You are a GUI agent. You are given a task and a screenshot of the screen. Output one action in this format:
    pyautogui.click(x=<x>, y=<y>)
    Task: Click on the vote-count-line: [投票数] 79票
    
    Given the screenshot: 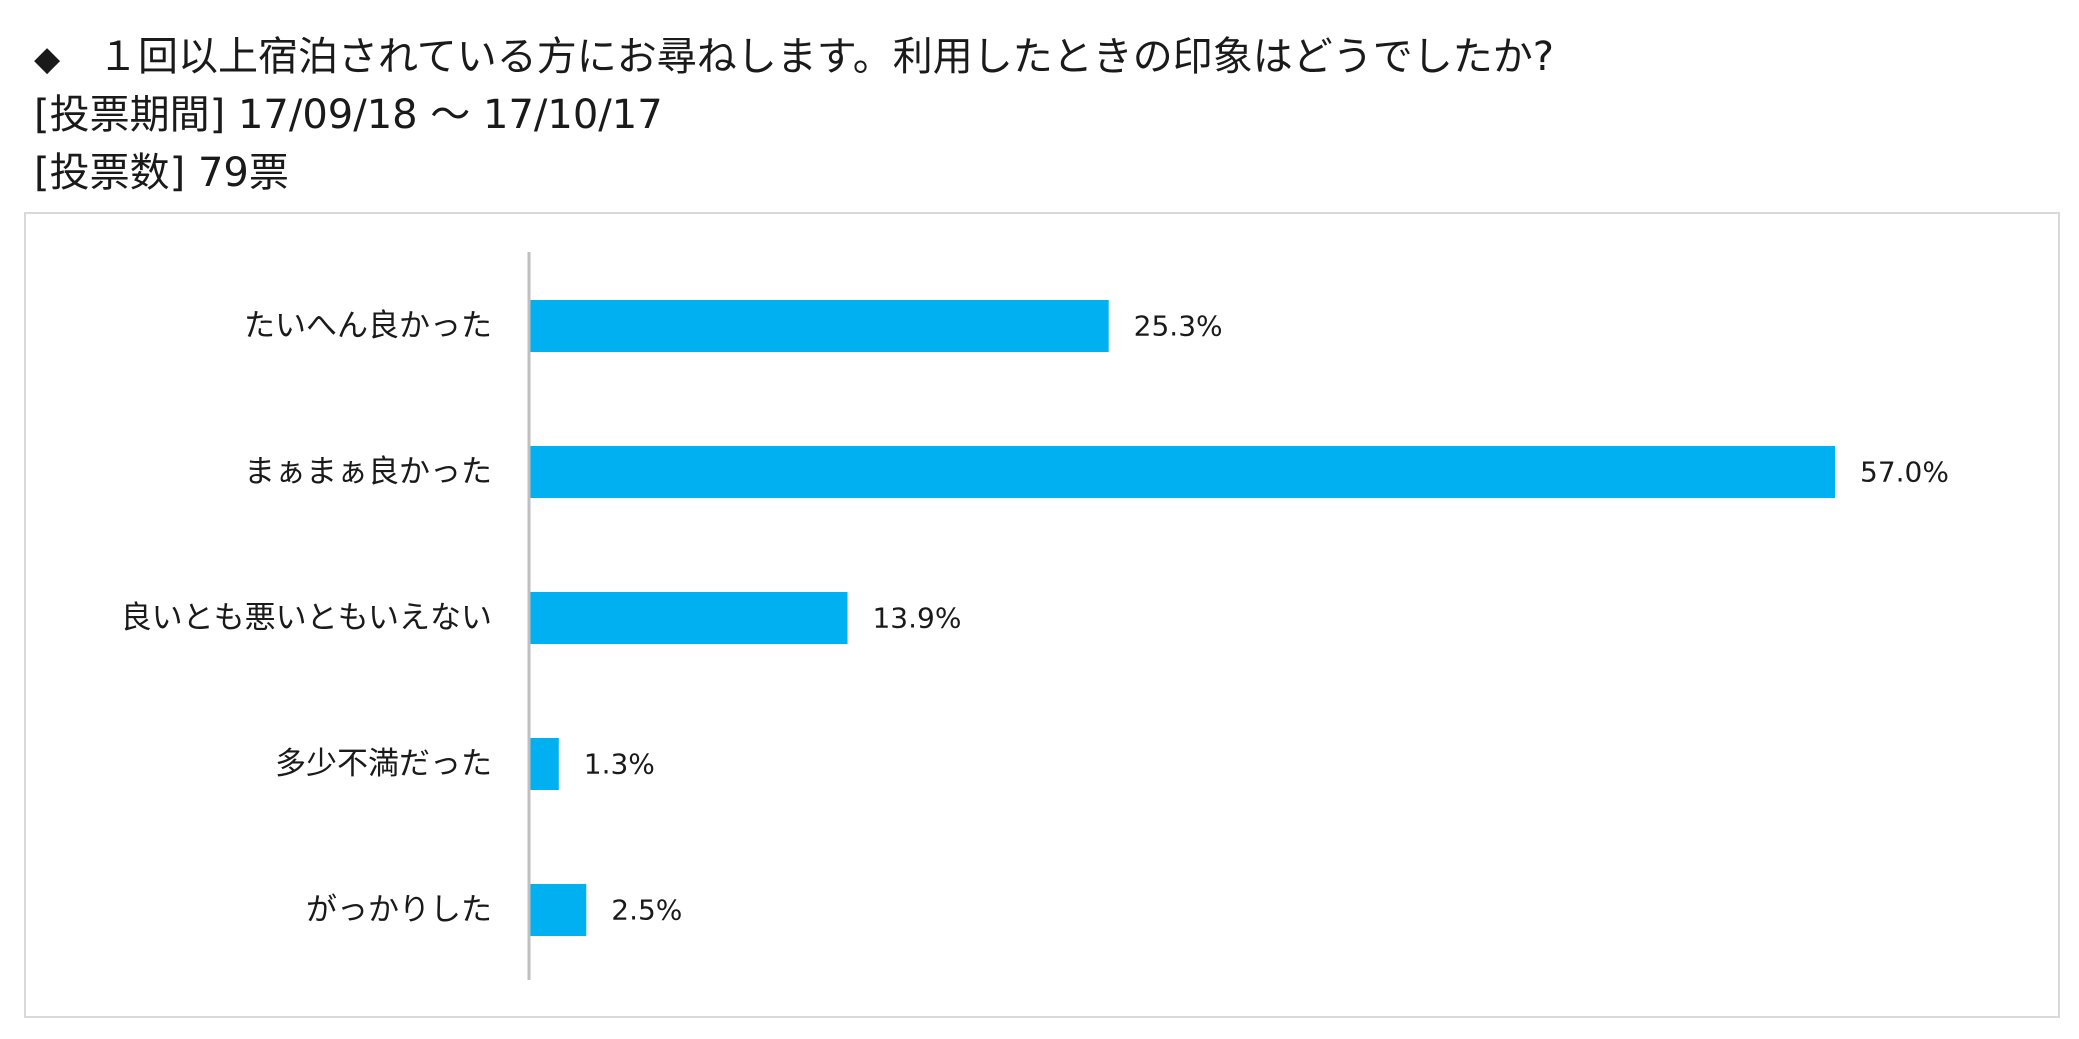 What is the action you would take?
    pyautogui.click(x=794, y=173)
    